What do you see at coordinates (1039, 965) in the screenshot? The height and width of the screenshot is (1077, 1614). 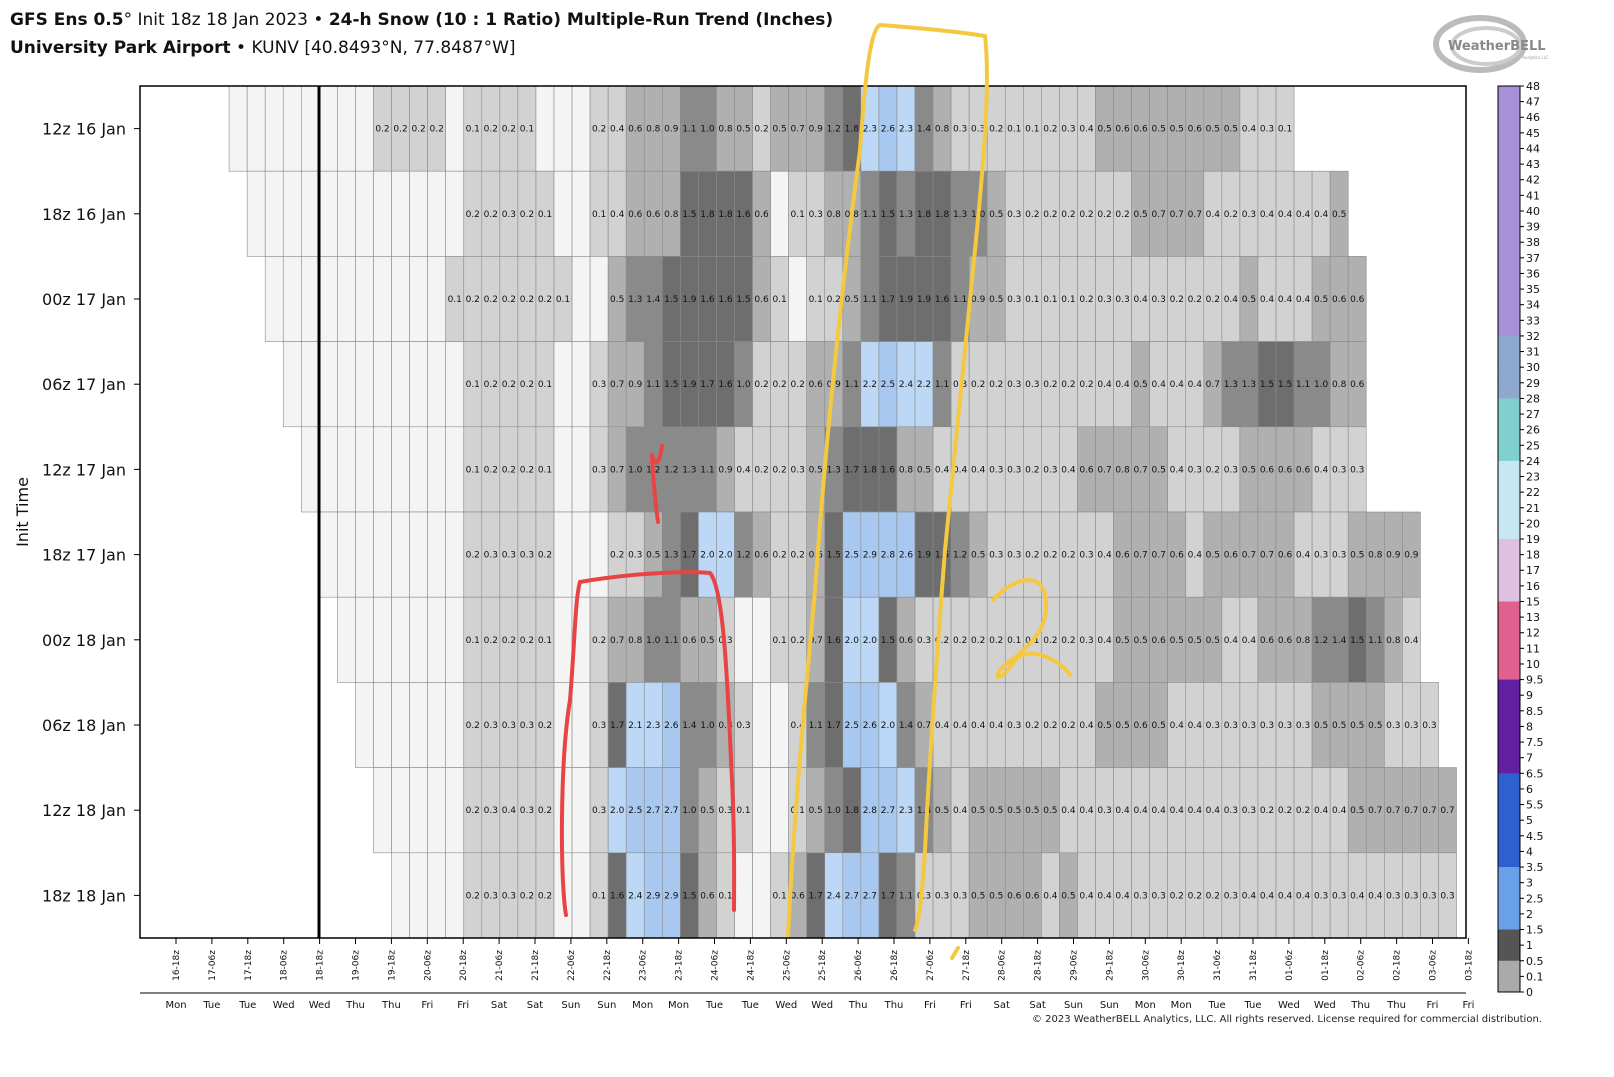 I see `x-tick-label: 28-18z` at bounding box center [1039, 965].